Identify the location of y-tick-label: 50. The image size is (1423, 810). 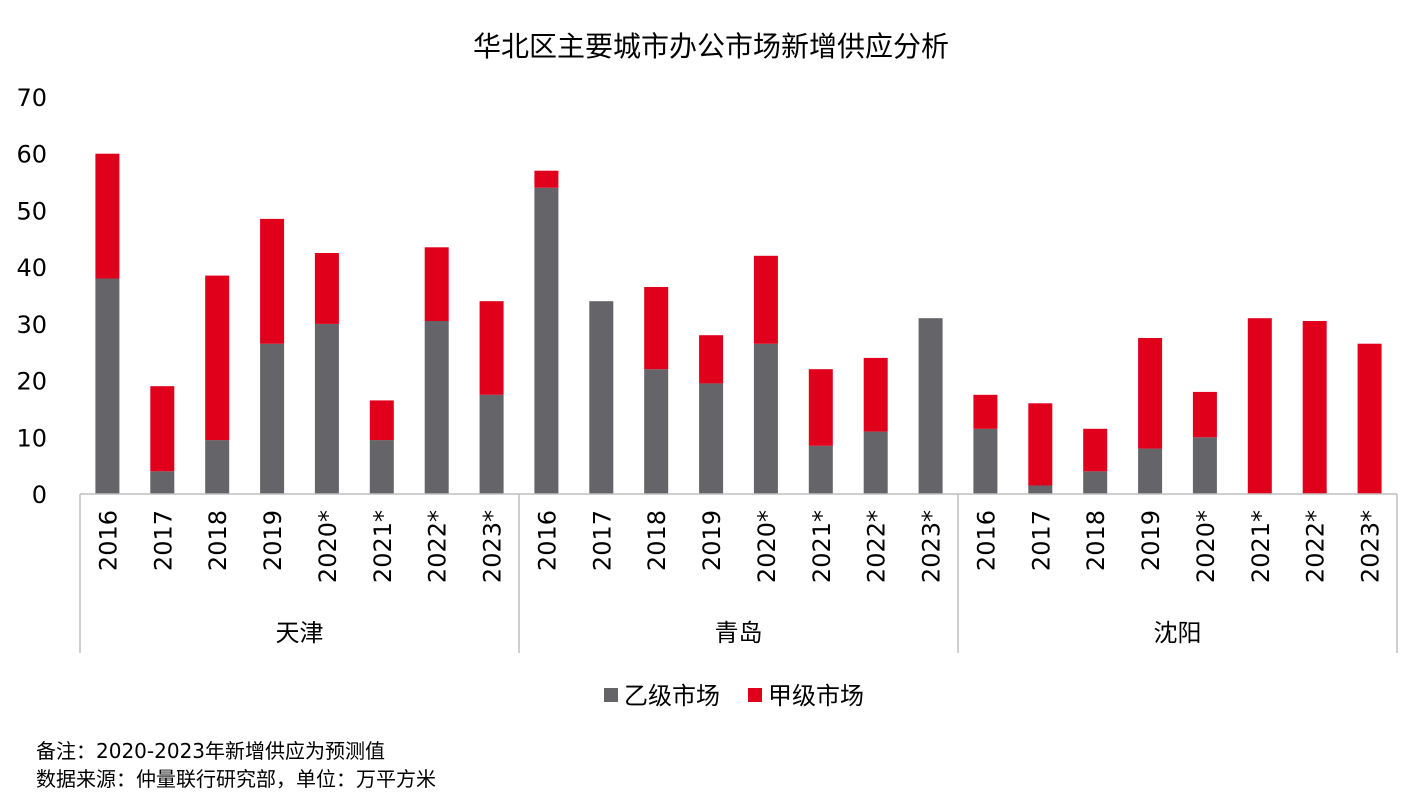
(31, 211).